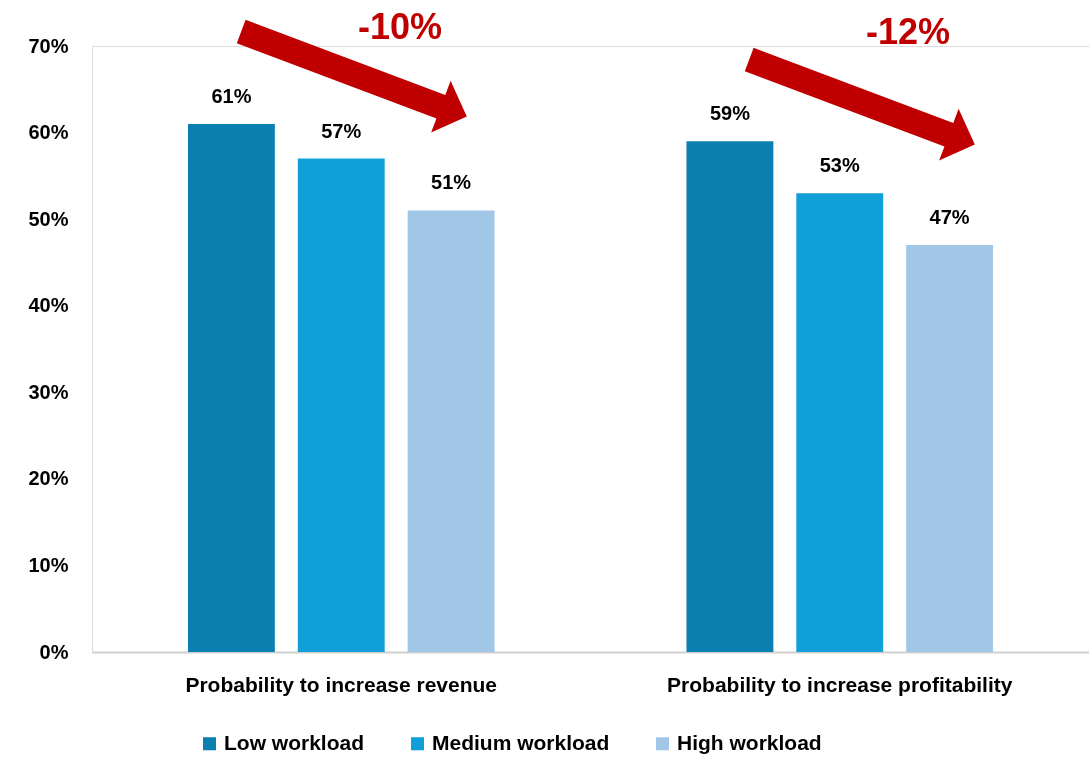  Describe the element at coordinates (48, 391) in the screenshot. I see `y-tick-label: 30%` at that location.